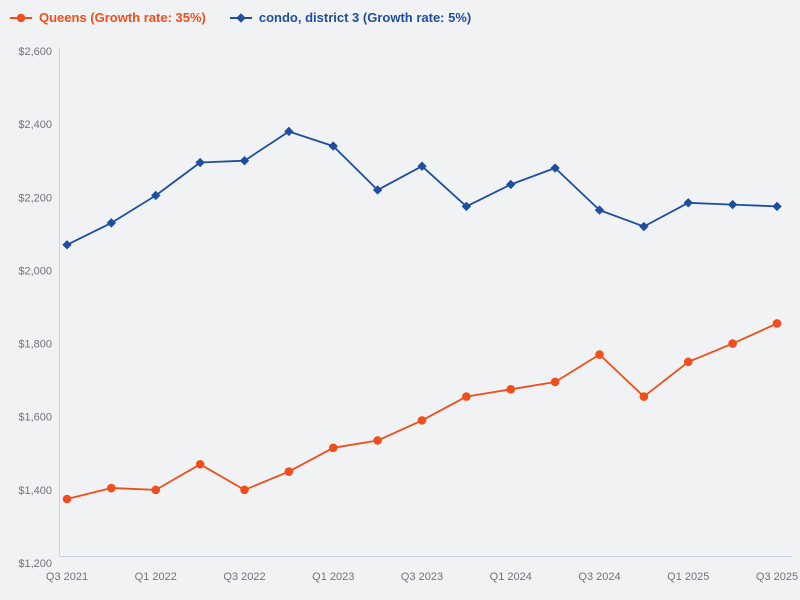 This screenshot has width=800, height=600. I want to click on y-tick-label: $2,200, so click(35, 198).